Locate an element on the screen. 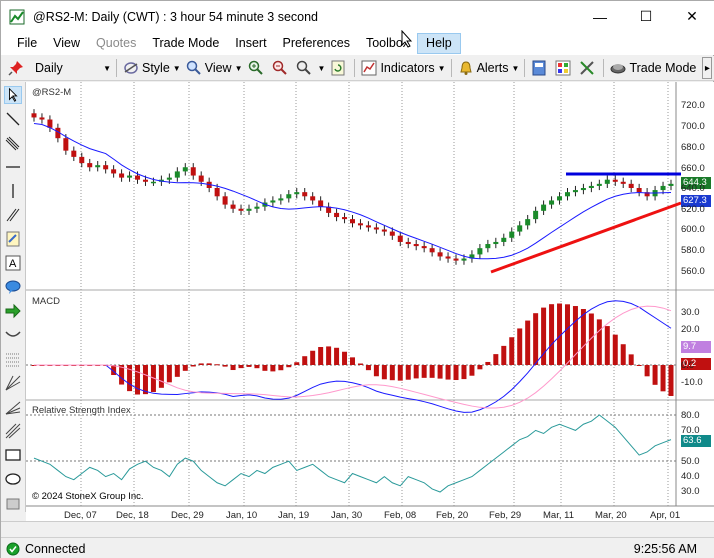  menu-preferences: Preferences is located at coordinates (316, 43).